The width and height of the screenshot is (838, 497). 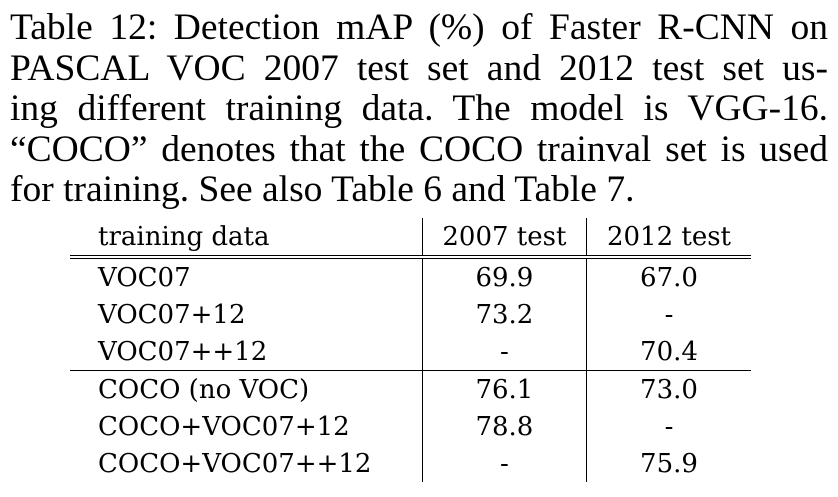 What do you see at coordinates (668, 352) in the screenshot?
I see `row-2012-value: 70.4` at bounding box center [668, 352].